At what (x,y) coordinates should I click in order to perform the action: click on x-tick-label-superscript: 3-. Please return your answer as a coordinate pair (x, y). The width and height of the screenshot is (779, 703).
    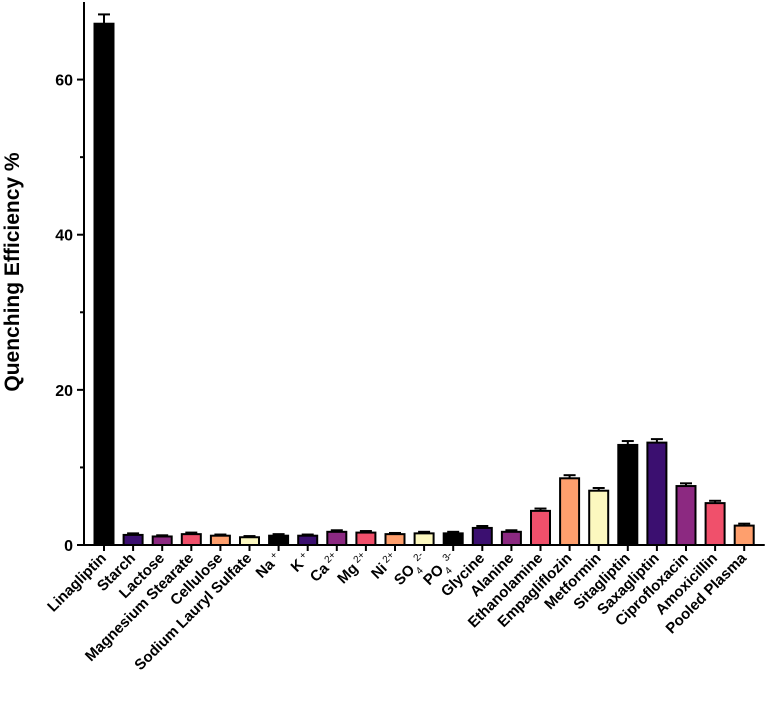
    Looking at the image, I should click on (447, 556).